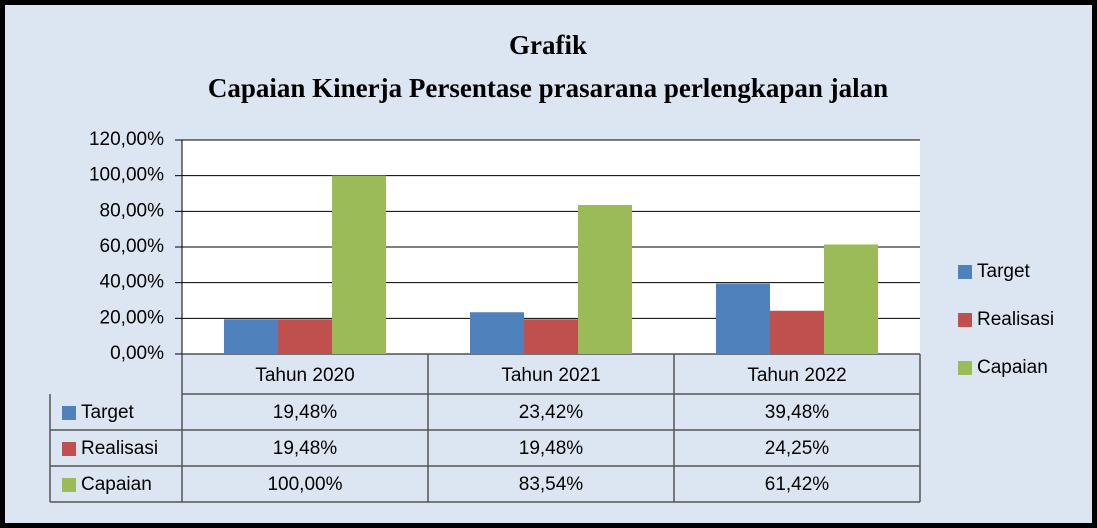 The height and width of the screenshot is (528, 1097). I want to click on table-value: 100,00%, so click(304, 484).